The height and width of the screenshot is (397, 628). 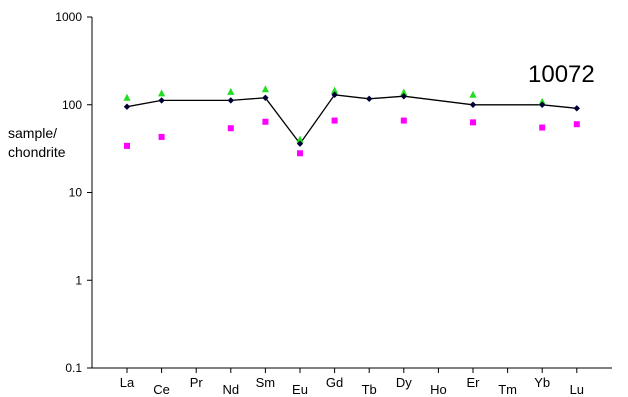 I want to click on x-tick-label: Eu, so click(x=300, y=389).